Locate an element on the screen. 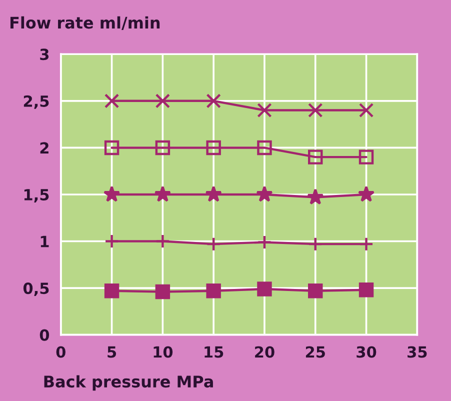 The width and height of the screenshot is (451, 401). x-tick-label: 0 is located at coordinates (61, 352).